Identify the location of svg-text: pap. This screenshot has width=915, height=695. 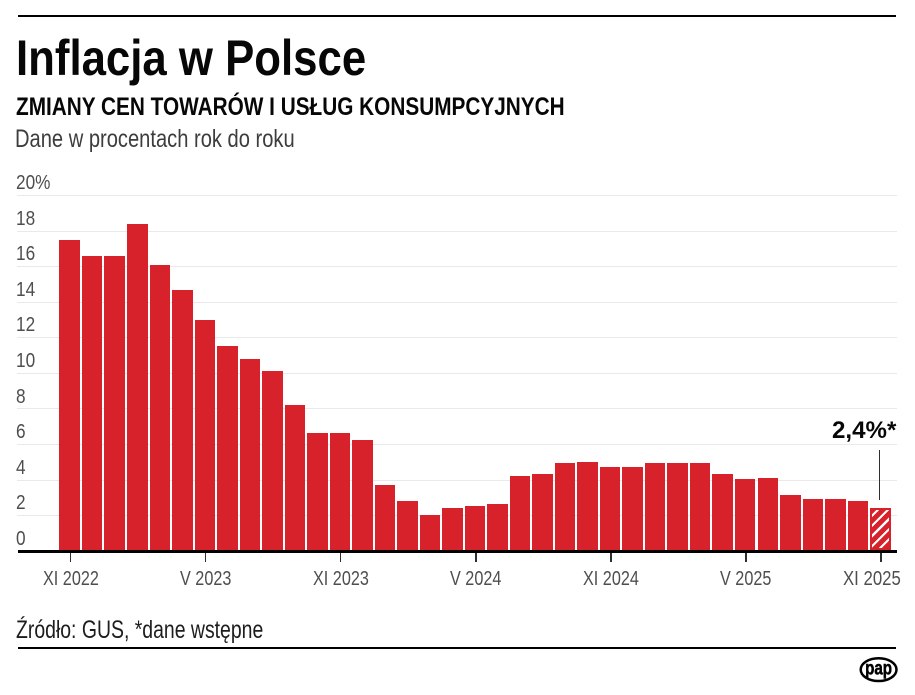
(878, 668).